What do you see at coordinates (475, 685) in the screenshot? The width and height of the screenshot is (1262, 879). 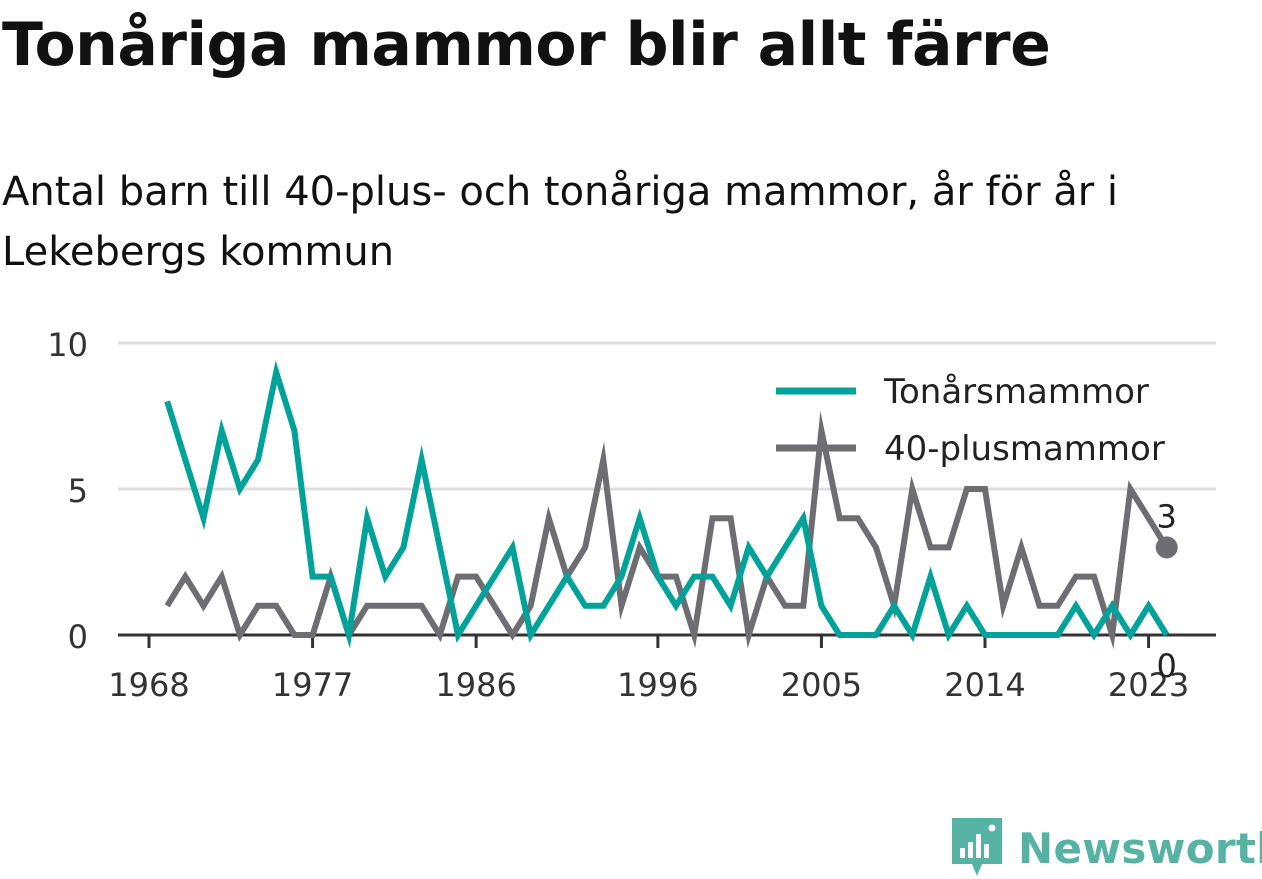 I see `x-tick-label: 1986` at bounding box center [475, 685].